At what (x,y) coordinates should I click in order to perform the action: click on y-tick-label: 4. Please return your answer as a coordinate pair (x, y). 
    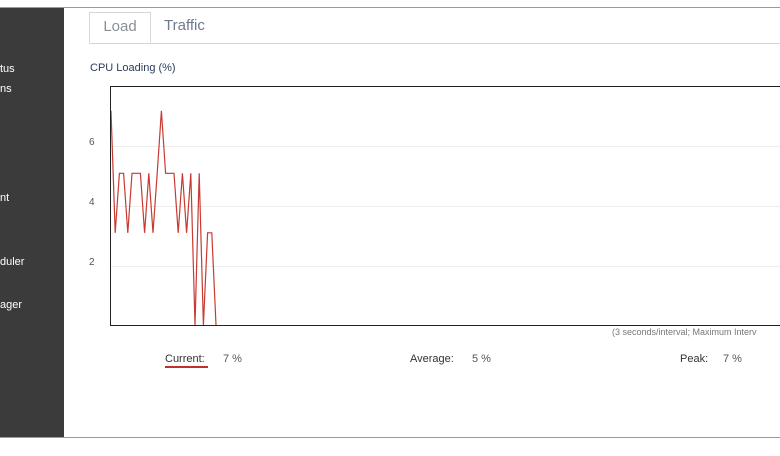
    Looking at the image, I should click on (92, 202).